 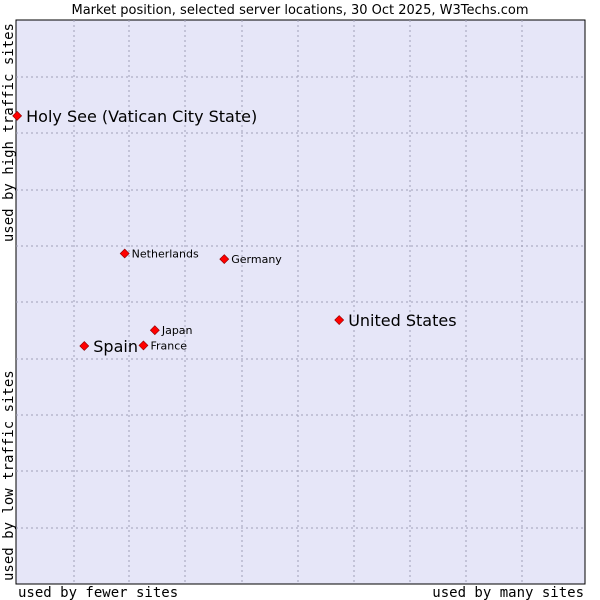 I want to click on x-axis-label-left: used by fewer sites, so click(x=98, y=592).